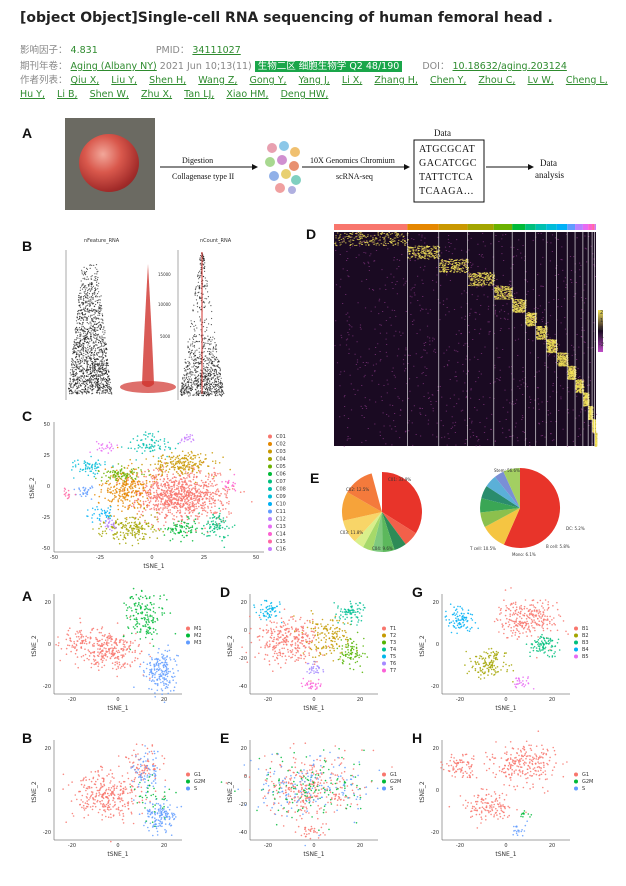  What do you see at coordinates (311, 234) in the screenshot?
I see `panel-d-letter: D` at bounding box center [311, 234].